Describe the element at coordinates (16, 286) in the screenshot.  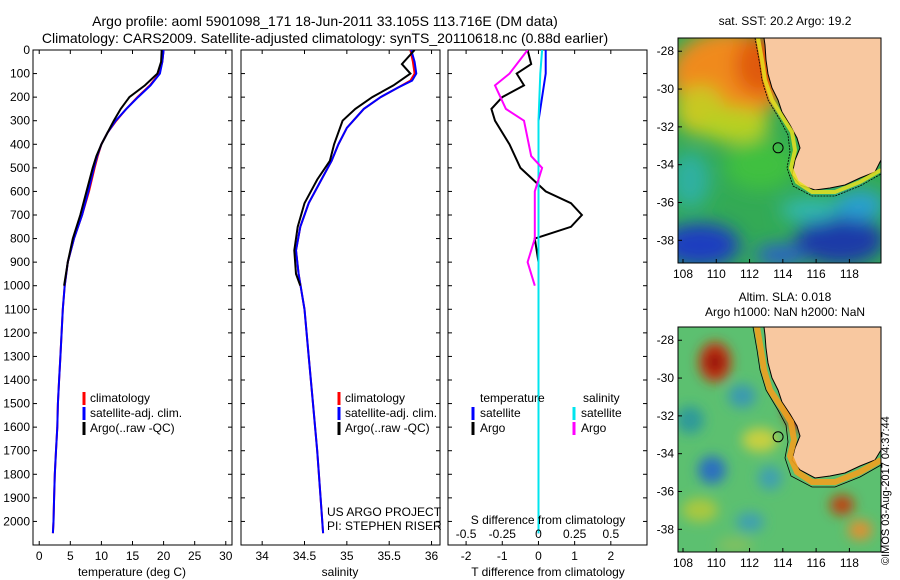
I see `y-tick-label: 1000` at that location.